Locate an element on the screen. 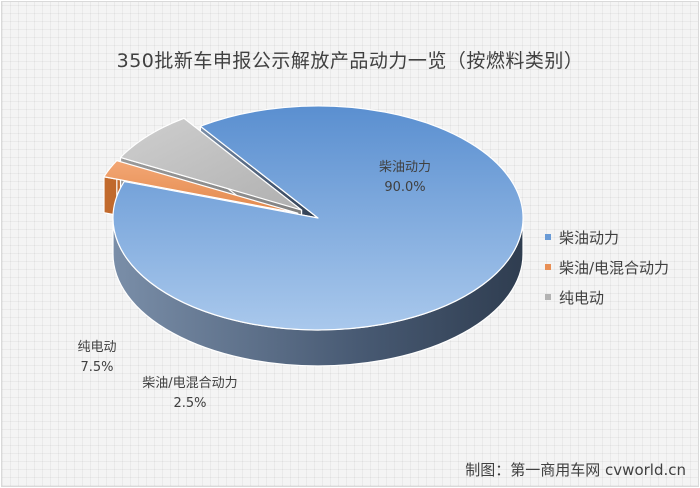 This screenshot has height=488, width=700. legend-item-electric: 纯电动 is located at coordinates (607, 297).